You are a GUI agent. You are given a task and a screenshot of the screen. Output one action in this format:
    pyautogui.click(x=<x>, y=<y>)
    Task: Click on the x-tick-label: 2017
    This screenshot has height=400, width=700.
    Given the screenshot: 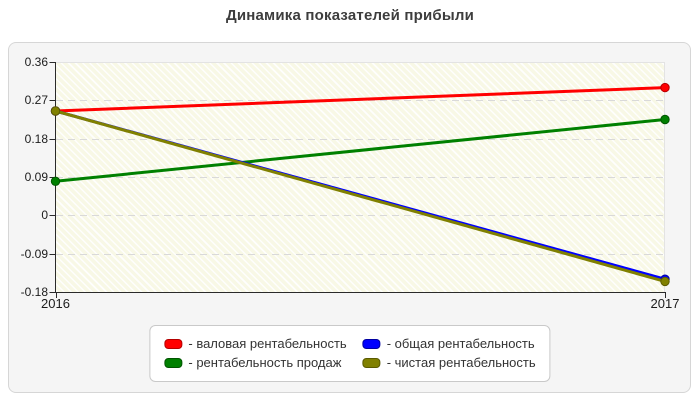 What is the action you would take?
    pyautogui.click(x=665, y=303)
    